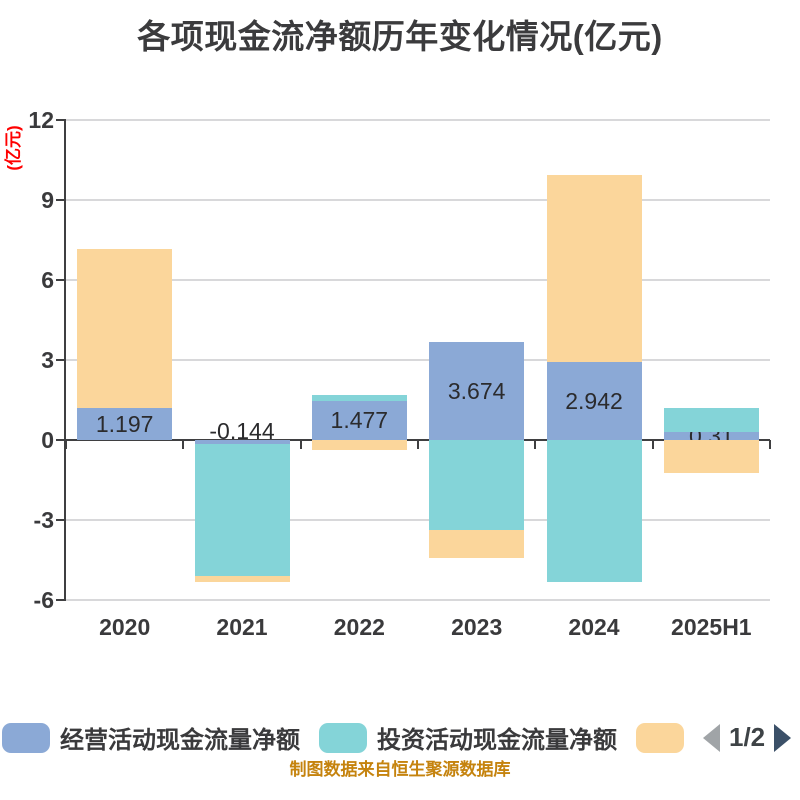  Describe the element at coordinates (242, 442) in the screenshot. I see `bar-operating-2021` at that location.